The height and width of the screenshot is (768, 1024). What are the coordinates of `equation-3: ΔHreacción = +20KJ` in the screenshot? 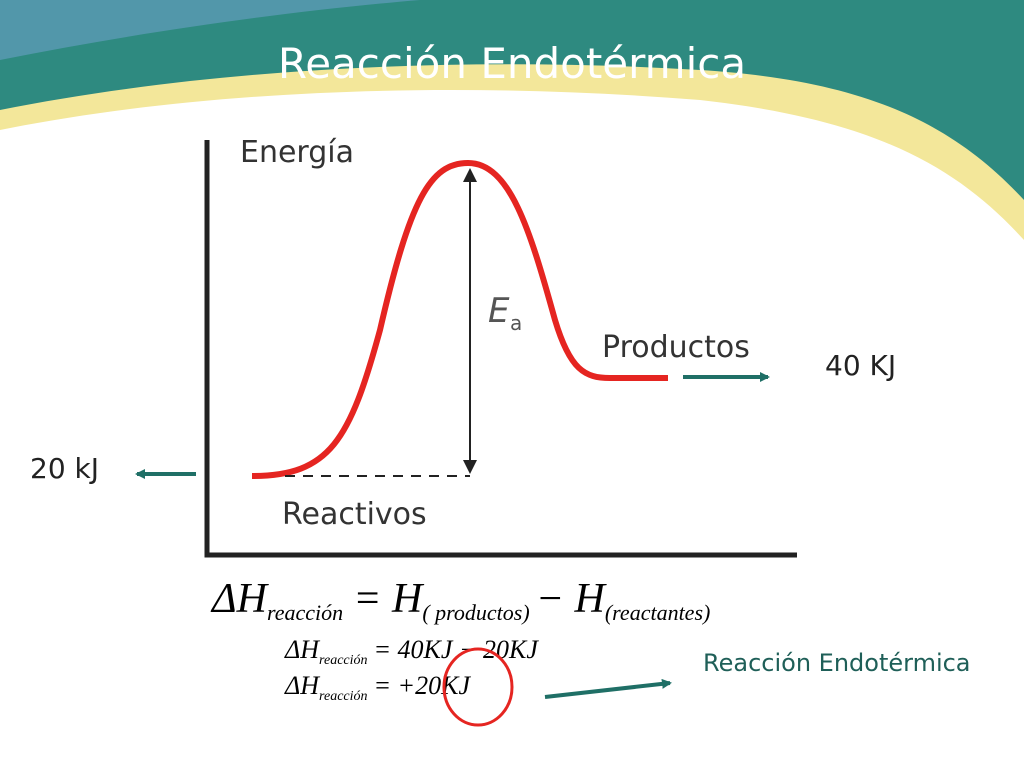 It's located at (377, 687).